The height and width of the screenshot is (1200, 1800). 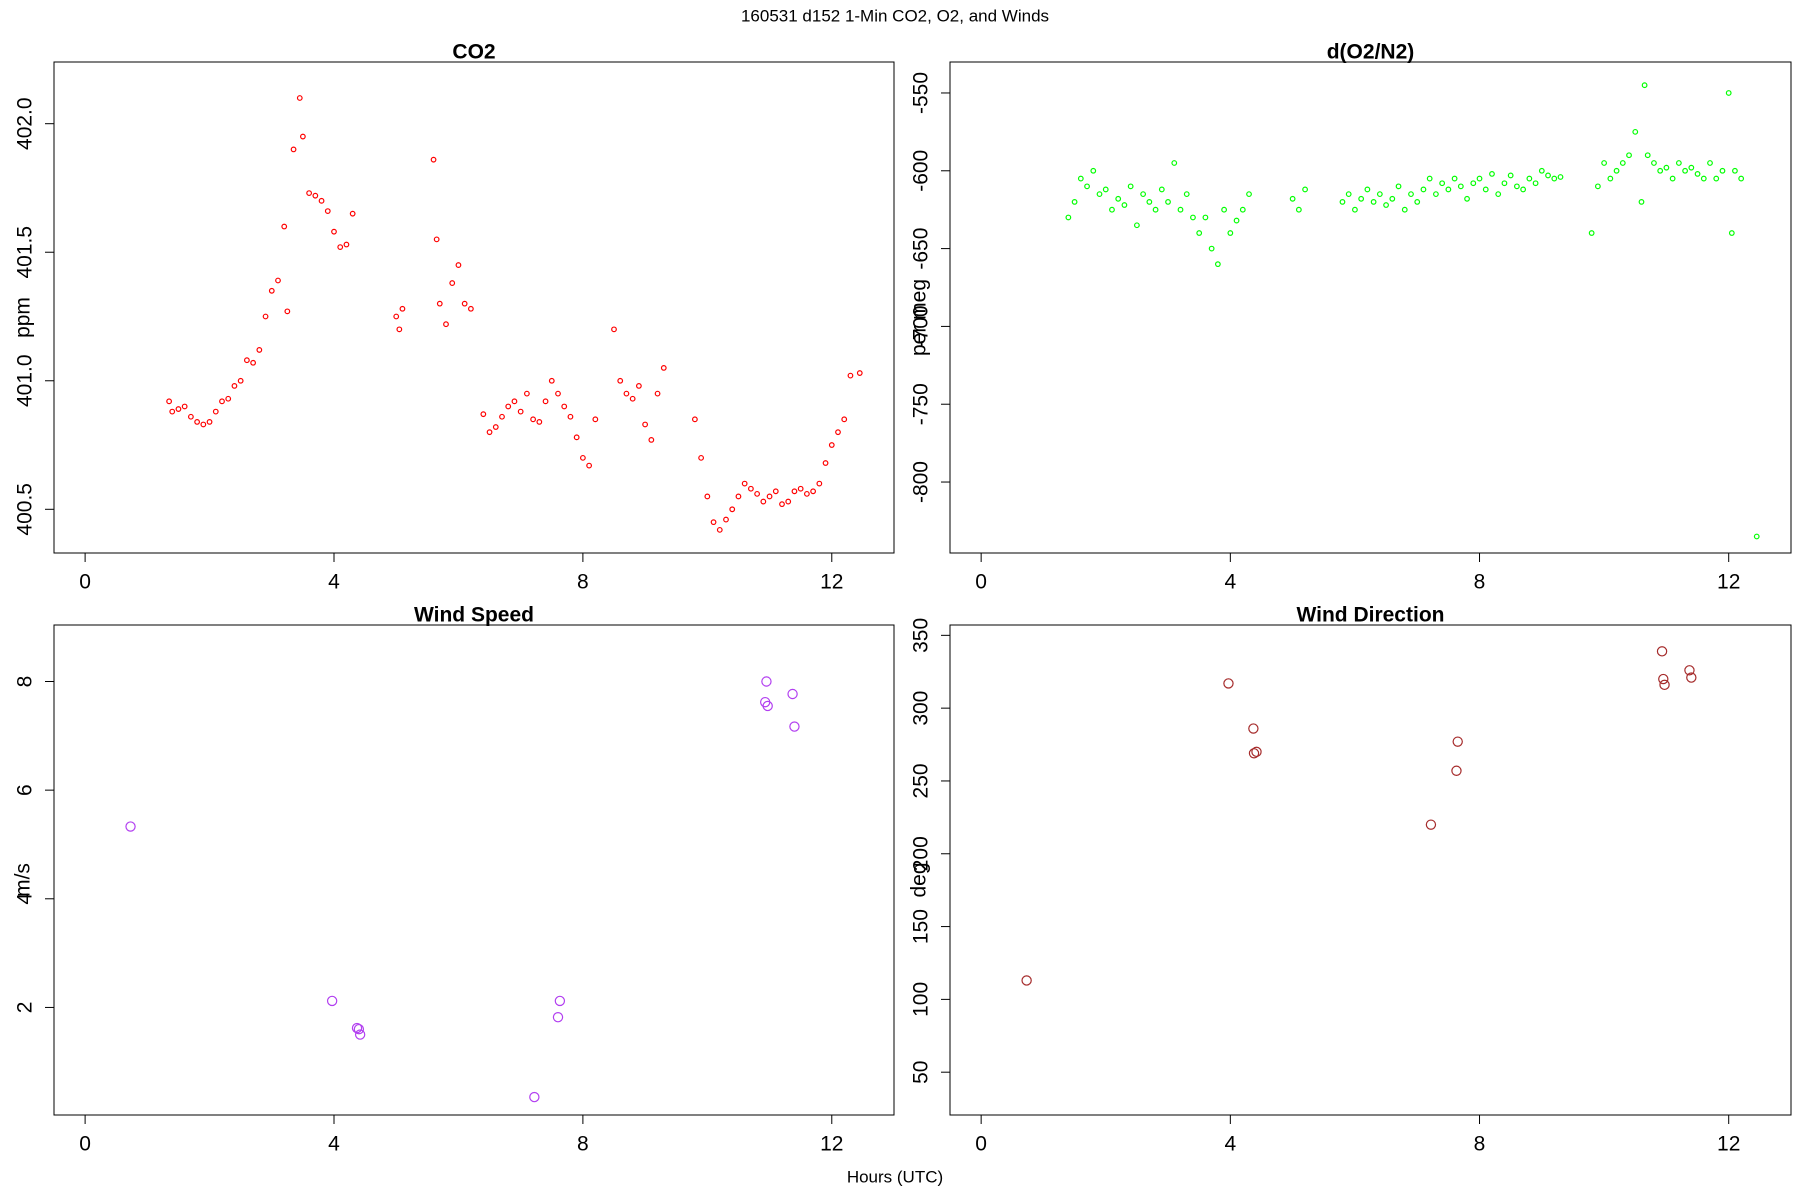 I want to click on y-tick-label: 100, so click(x=921, y=999).